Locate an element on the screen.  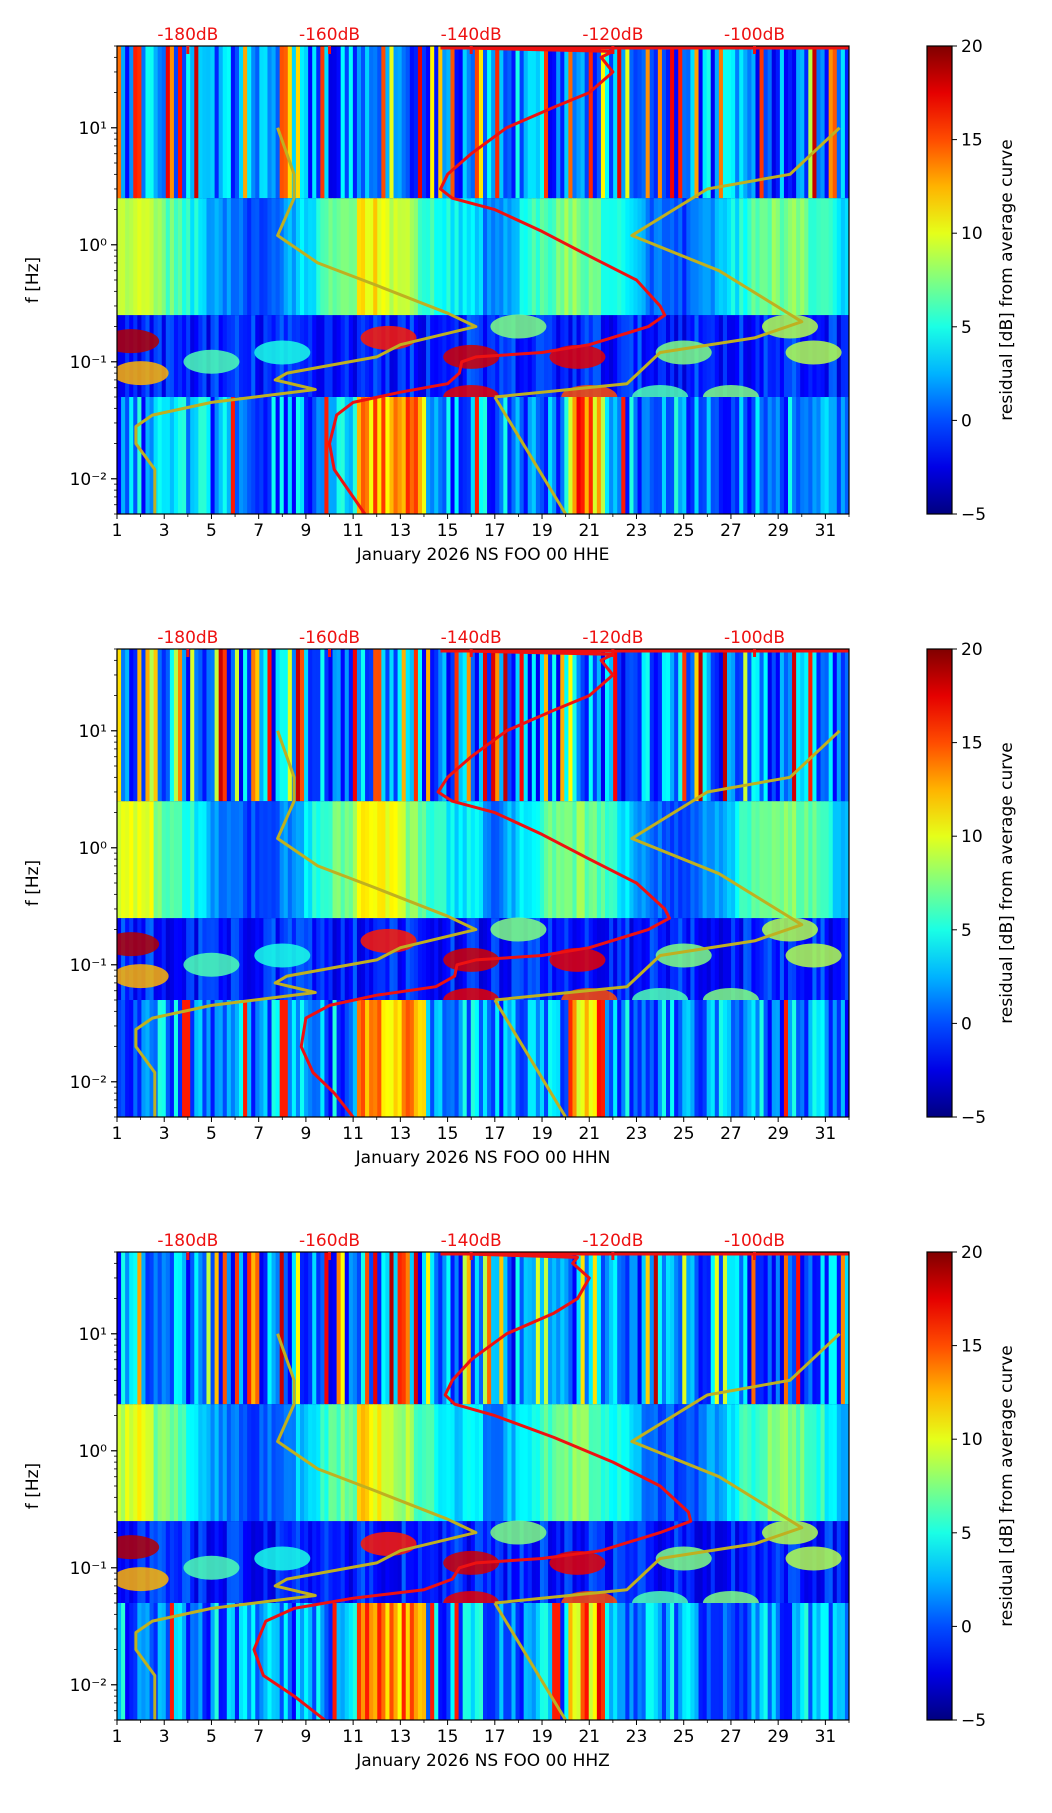
x-tick-label: 23 is located at coordinates (637, 1134).